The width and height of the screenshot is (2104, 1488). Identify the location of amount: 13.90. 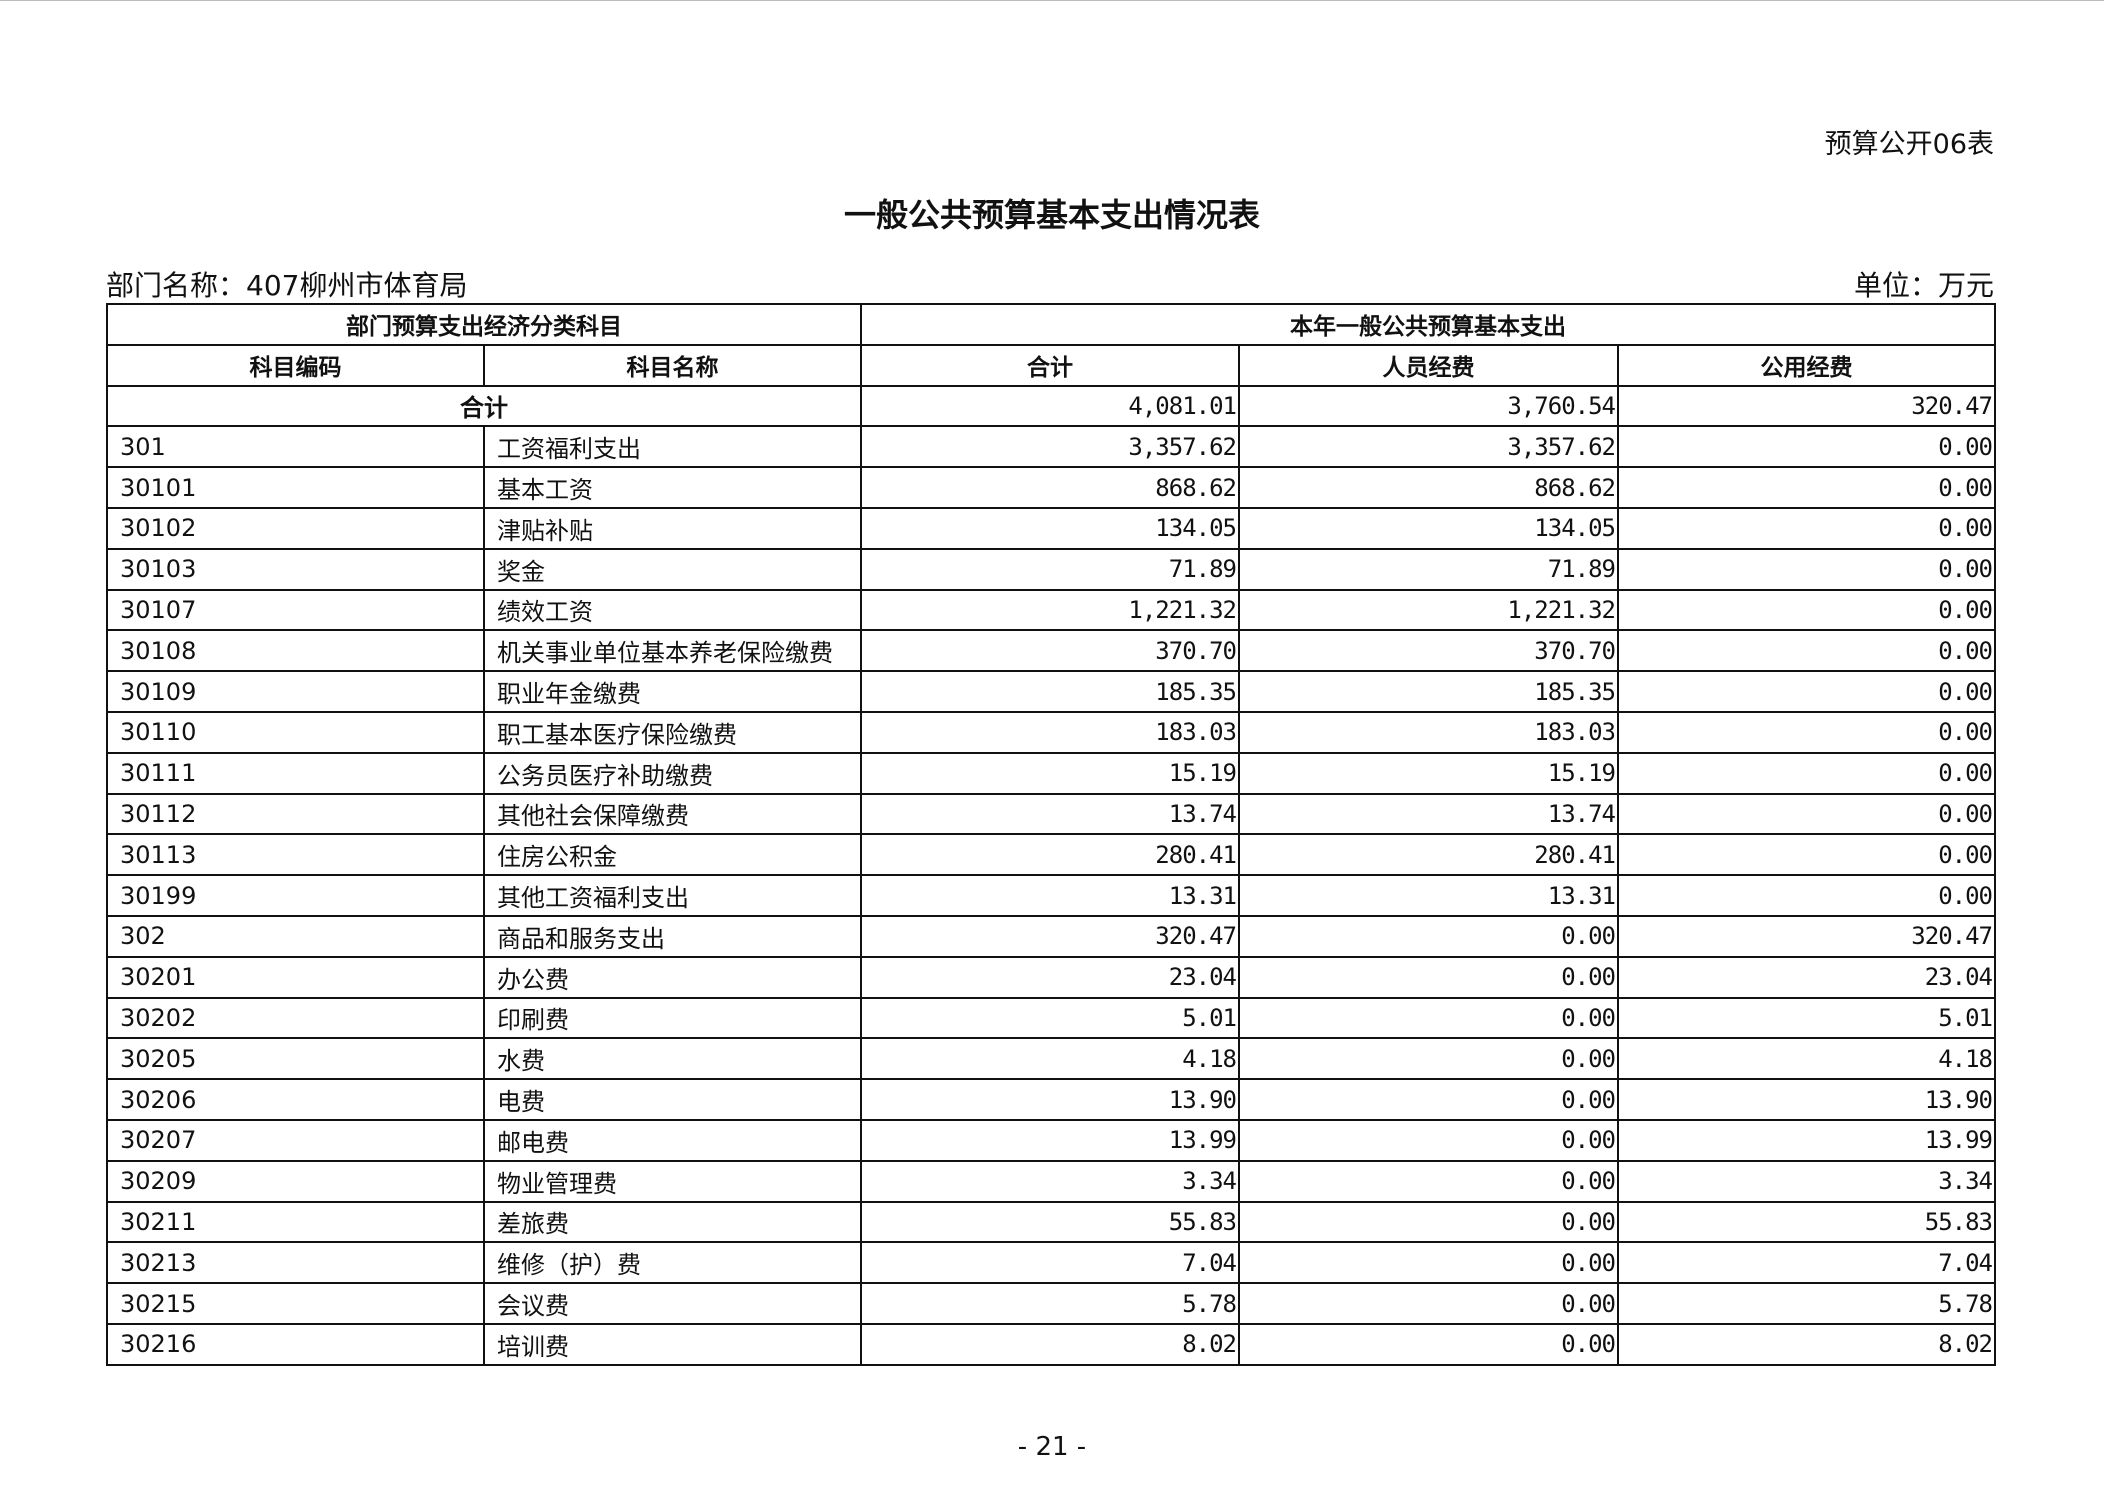
(1050, 1099).